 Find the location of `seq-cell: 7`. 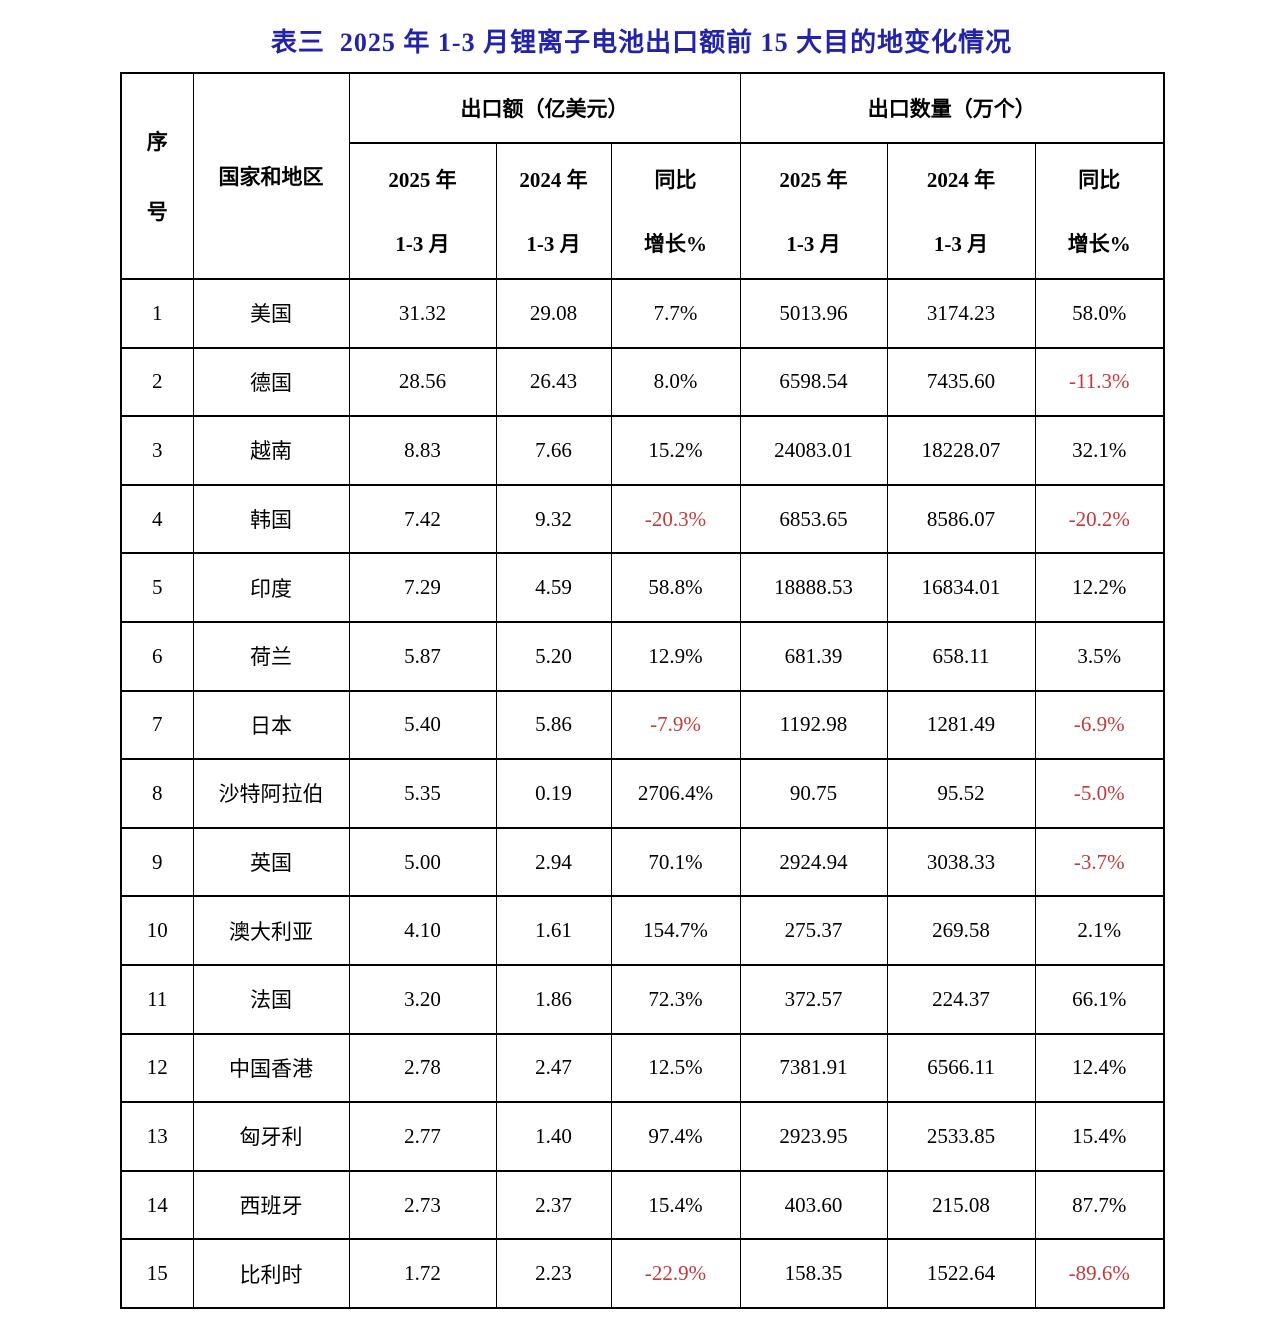

seq-cell: 7 is located at coordinates (157, 725).